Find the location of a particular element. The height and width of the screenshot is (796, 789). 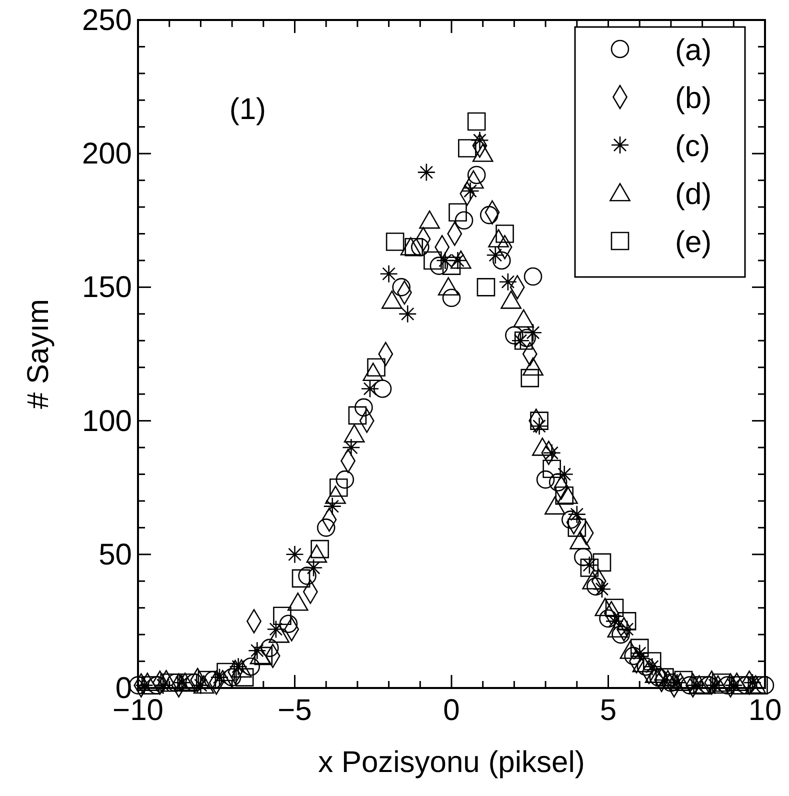

x-tick-label: 10 is located at coordinates (765, 710).